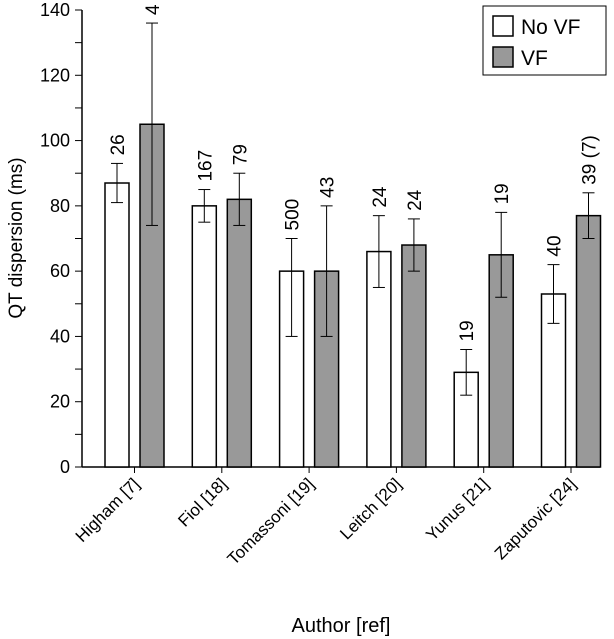 Image resolution: width=614 pixels, height=639 pixels. I want to click on y-axis-label: QT dispersion (ms), so click(16, 237).